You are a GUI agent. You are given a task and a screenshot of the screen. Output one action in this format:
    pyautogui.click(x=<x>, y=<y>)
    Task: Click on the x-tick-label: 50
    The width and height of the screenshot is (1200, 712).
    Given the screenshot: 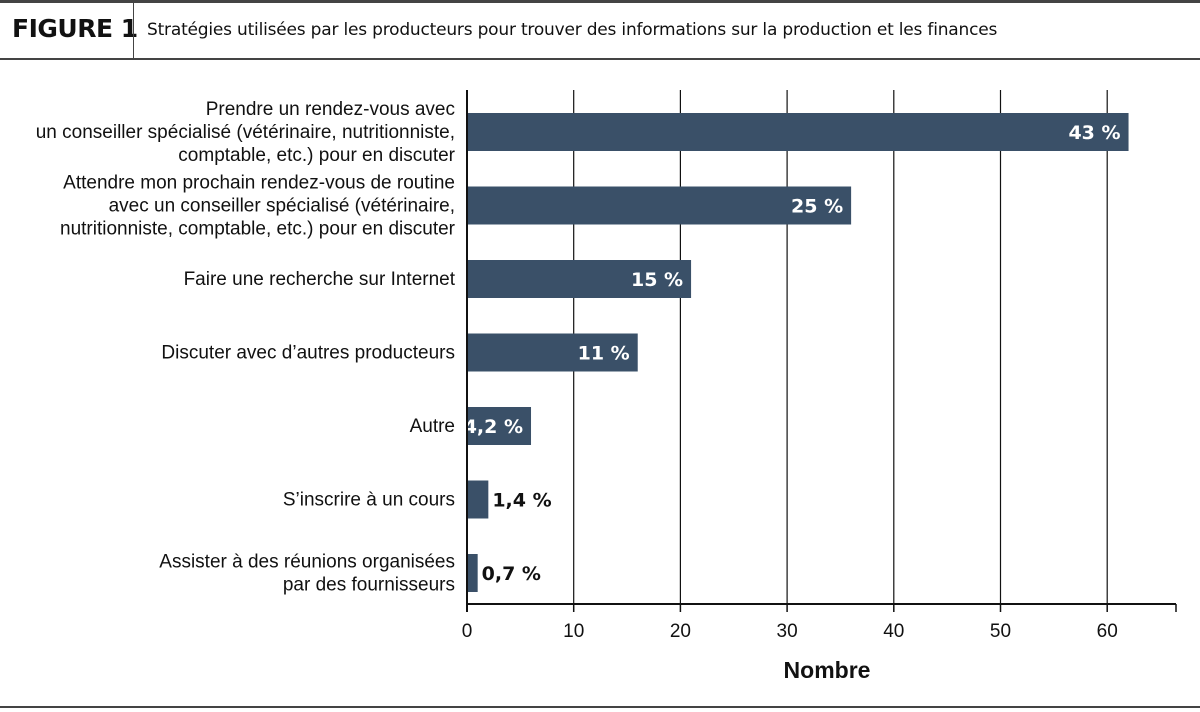 What is the action you would take?
    pyautogui.click(x=1000, y=631)
    